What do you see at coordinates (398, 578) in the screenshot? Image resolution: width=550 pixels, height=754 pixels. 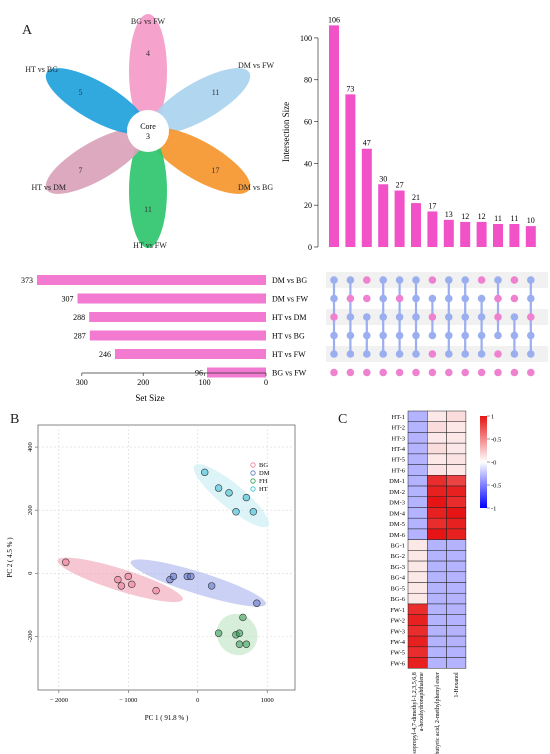 I see `heatmap-row-label: BG-4` at bounding box center [398, 578].